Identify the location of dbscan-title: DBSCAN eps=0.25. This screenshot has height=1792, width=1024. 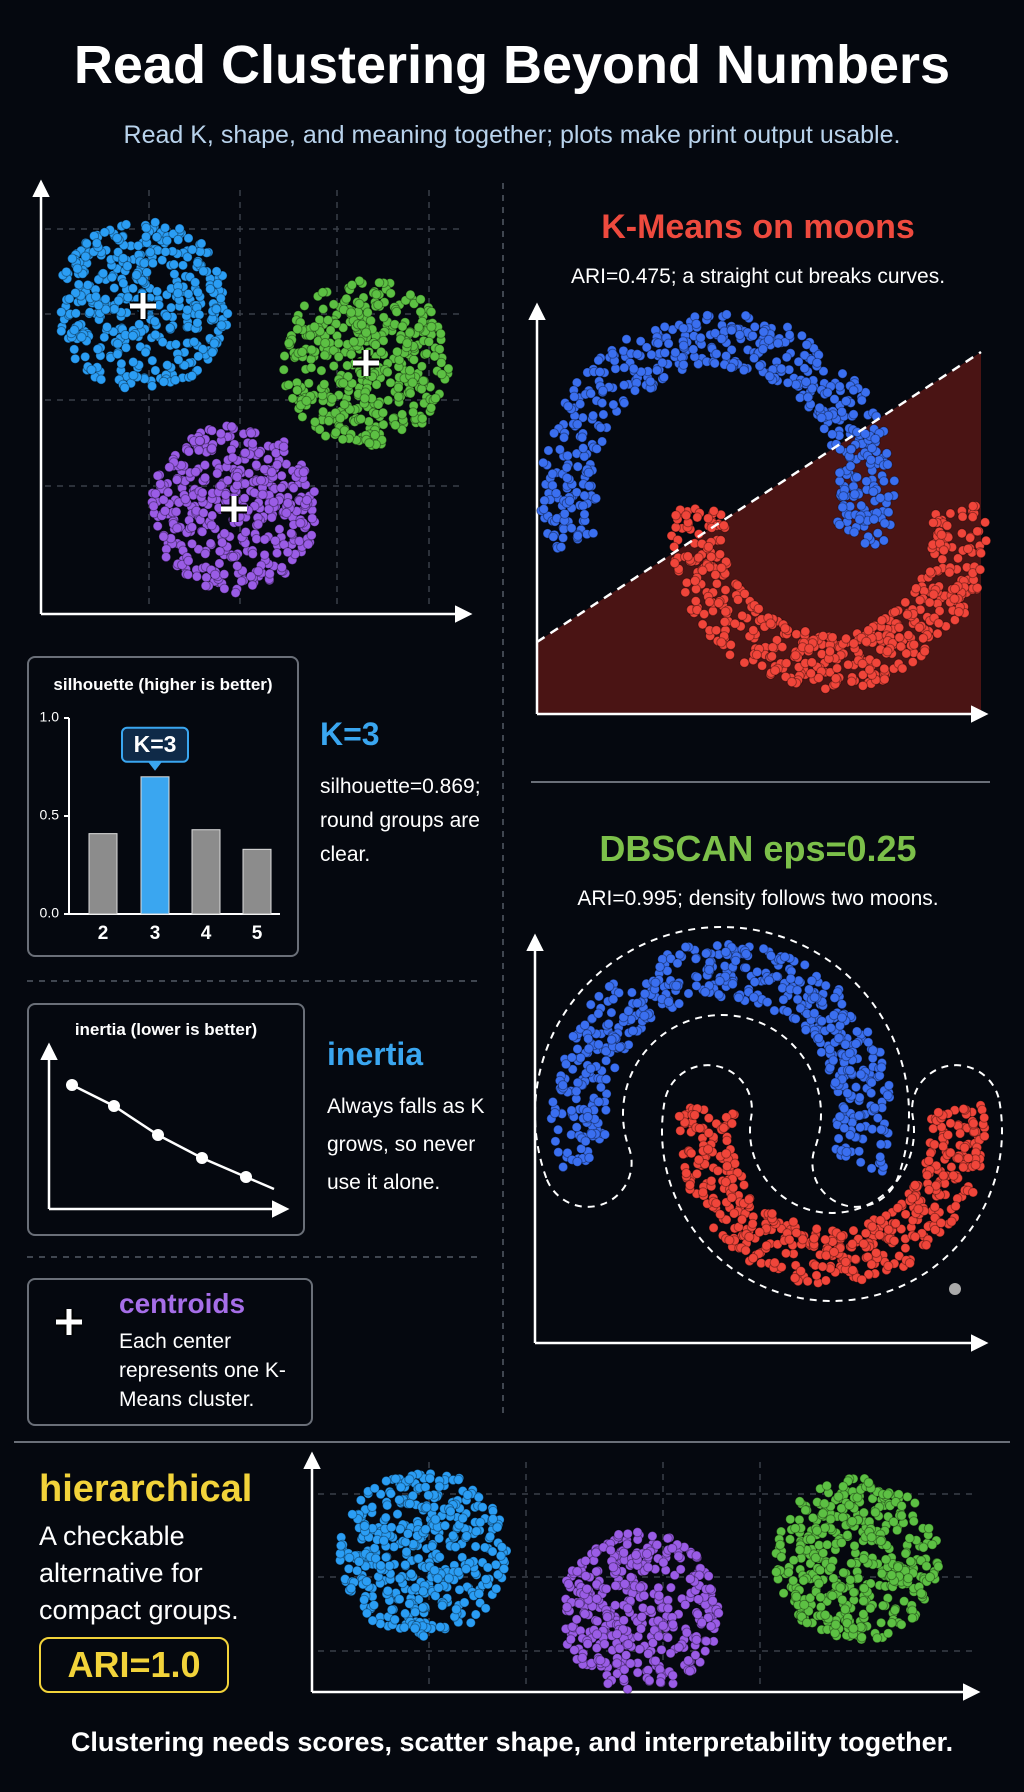
(758, 848).